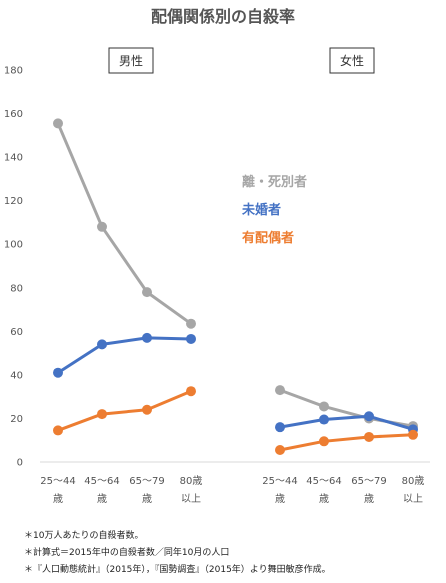 The width and height of the screenshot is (446, 583). Describe the element at coordinates (223, 16) in the screenshot. I see `chart-title: 配偶関係別の自殺率` at that location.